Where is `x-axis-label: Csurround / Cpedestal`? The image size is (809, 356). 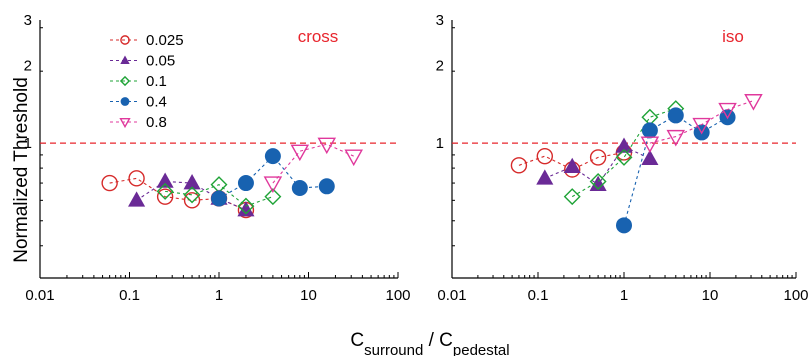
x-axis-label: Csurround / Cpedestal is located at coordinates (429, 343).